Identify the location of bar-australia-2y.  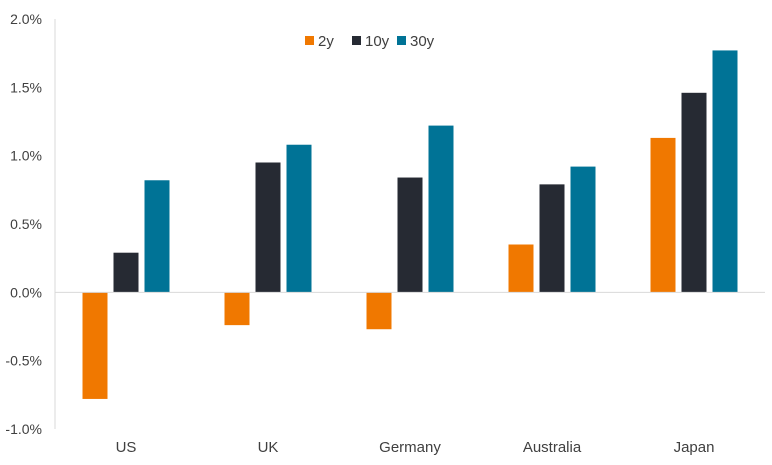
(521, 268).